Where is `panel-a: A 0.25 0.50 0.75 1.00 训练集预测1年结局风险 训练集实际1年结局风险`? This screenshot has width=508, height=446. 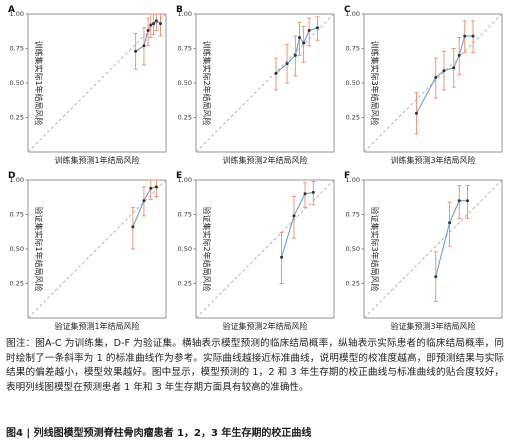
panel-a: A 0.25 0.50 0.75 1.00 训练集预测1年结局风险 训练集实际1年结局风险 is located at coordinates (87, 85).